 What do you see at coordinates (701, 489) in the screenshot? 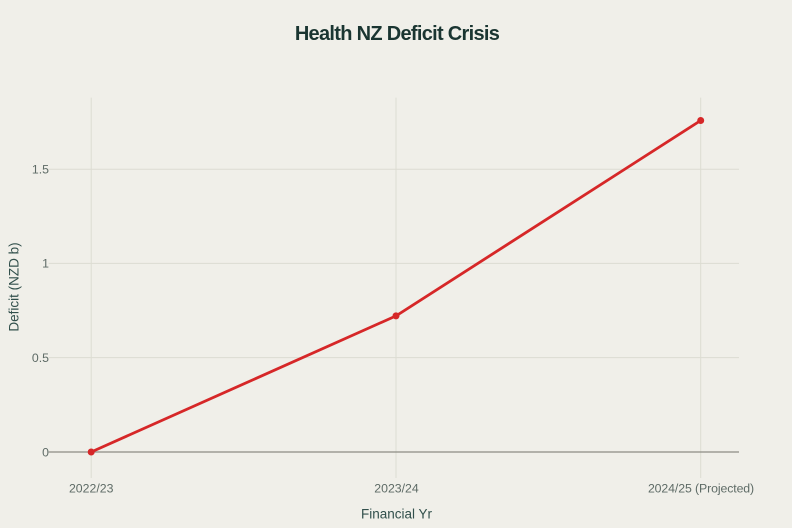
I see `svg-text: 2024/25 (Projected)` at bounding box center [701, 489].